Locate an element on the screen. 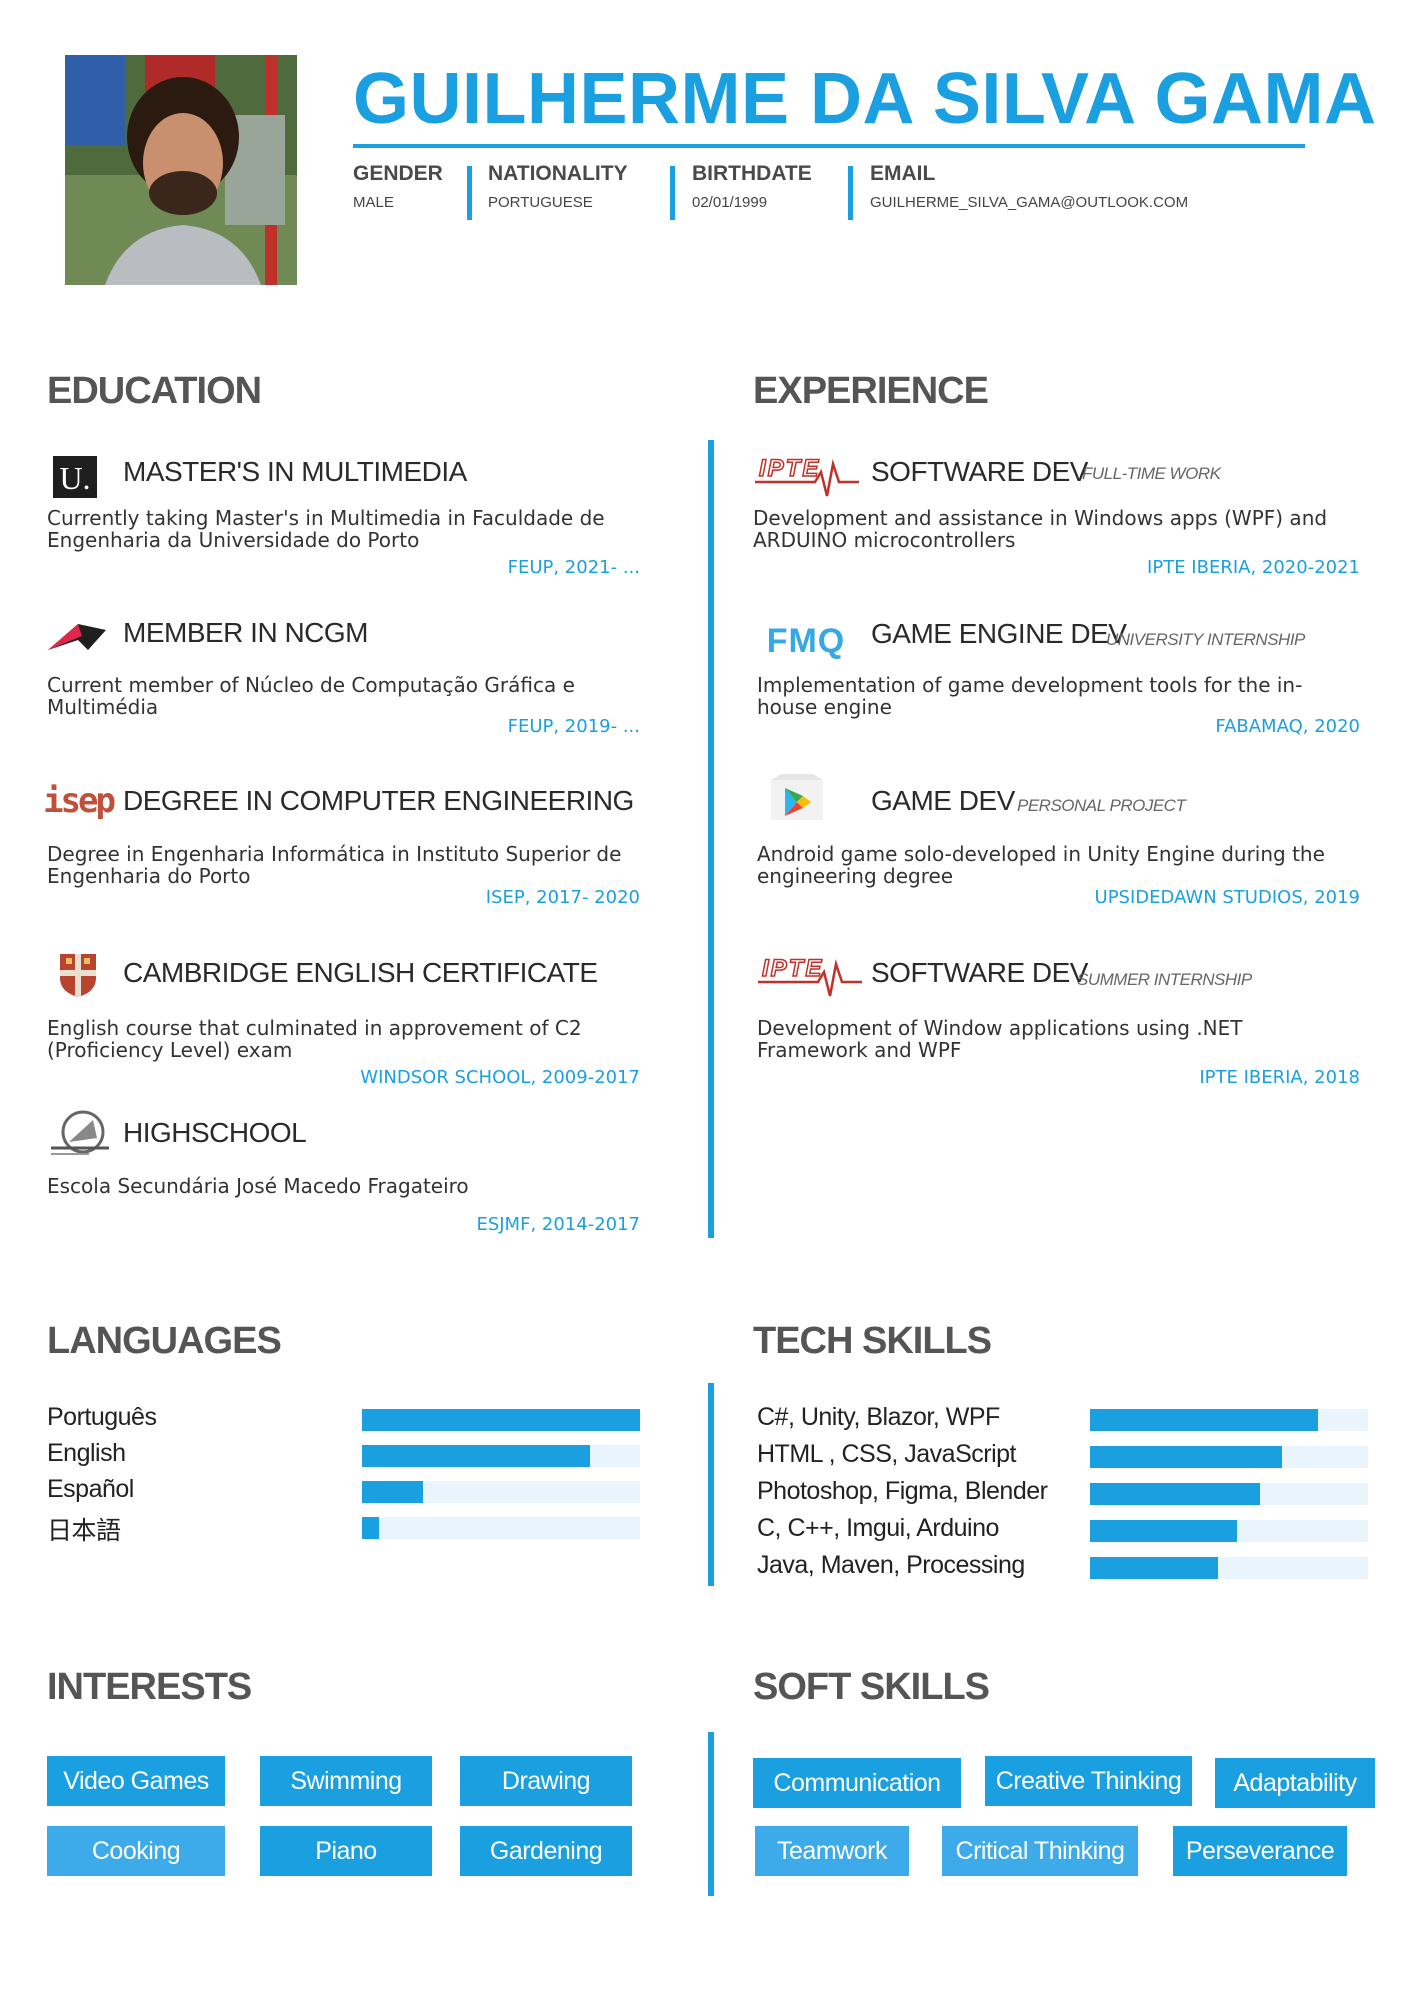 Image resolution: width=1414 pixels, height=2000 pixels. info-value: GUILHERME_SILVA_GAMA@OUTLOOK.COM is located at coordinates (1029, 202).